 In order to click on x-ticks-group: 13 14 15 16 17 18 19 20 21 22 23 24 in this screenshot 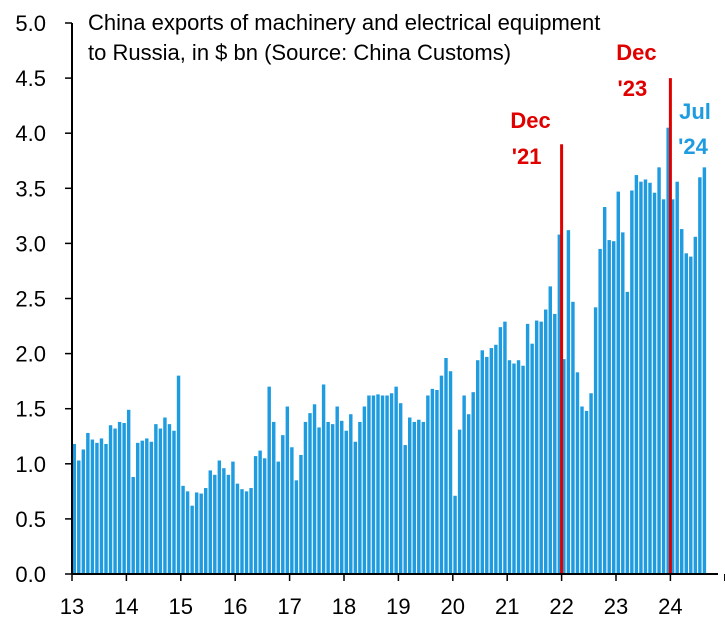, I will do `click(392, 596)`.